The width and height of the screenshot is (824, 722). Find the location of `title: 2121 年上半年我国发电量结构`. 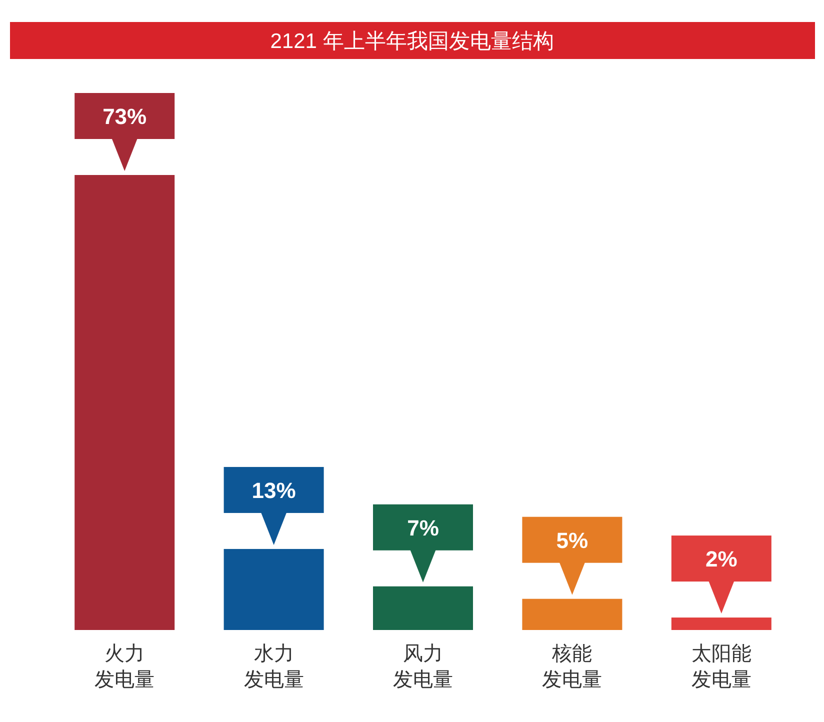

title: 2121 年上半年我国发电量结构 is located at coordinates (412, 40).